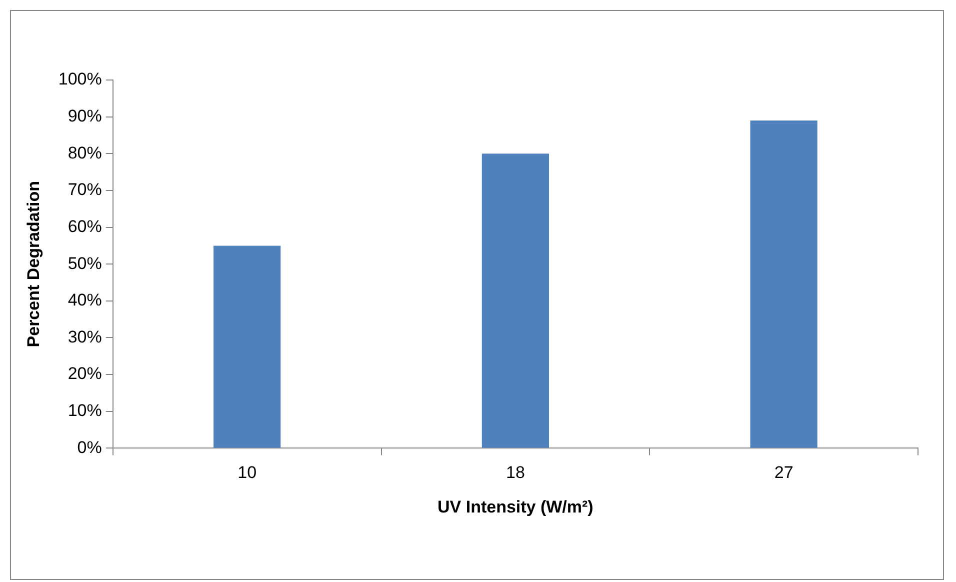 Image resolution: width=956 pixels, height=582 pixels. Describe the element at coordinates (85, 300) in the screenshot. I see `y-tick-label: 40%` at that location.